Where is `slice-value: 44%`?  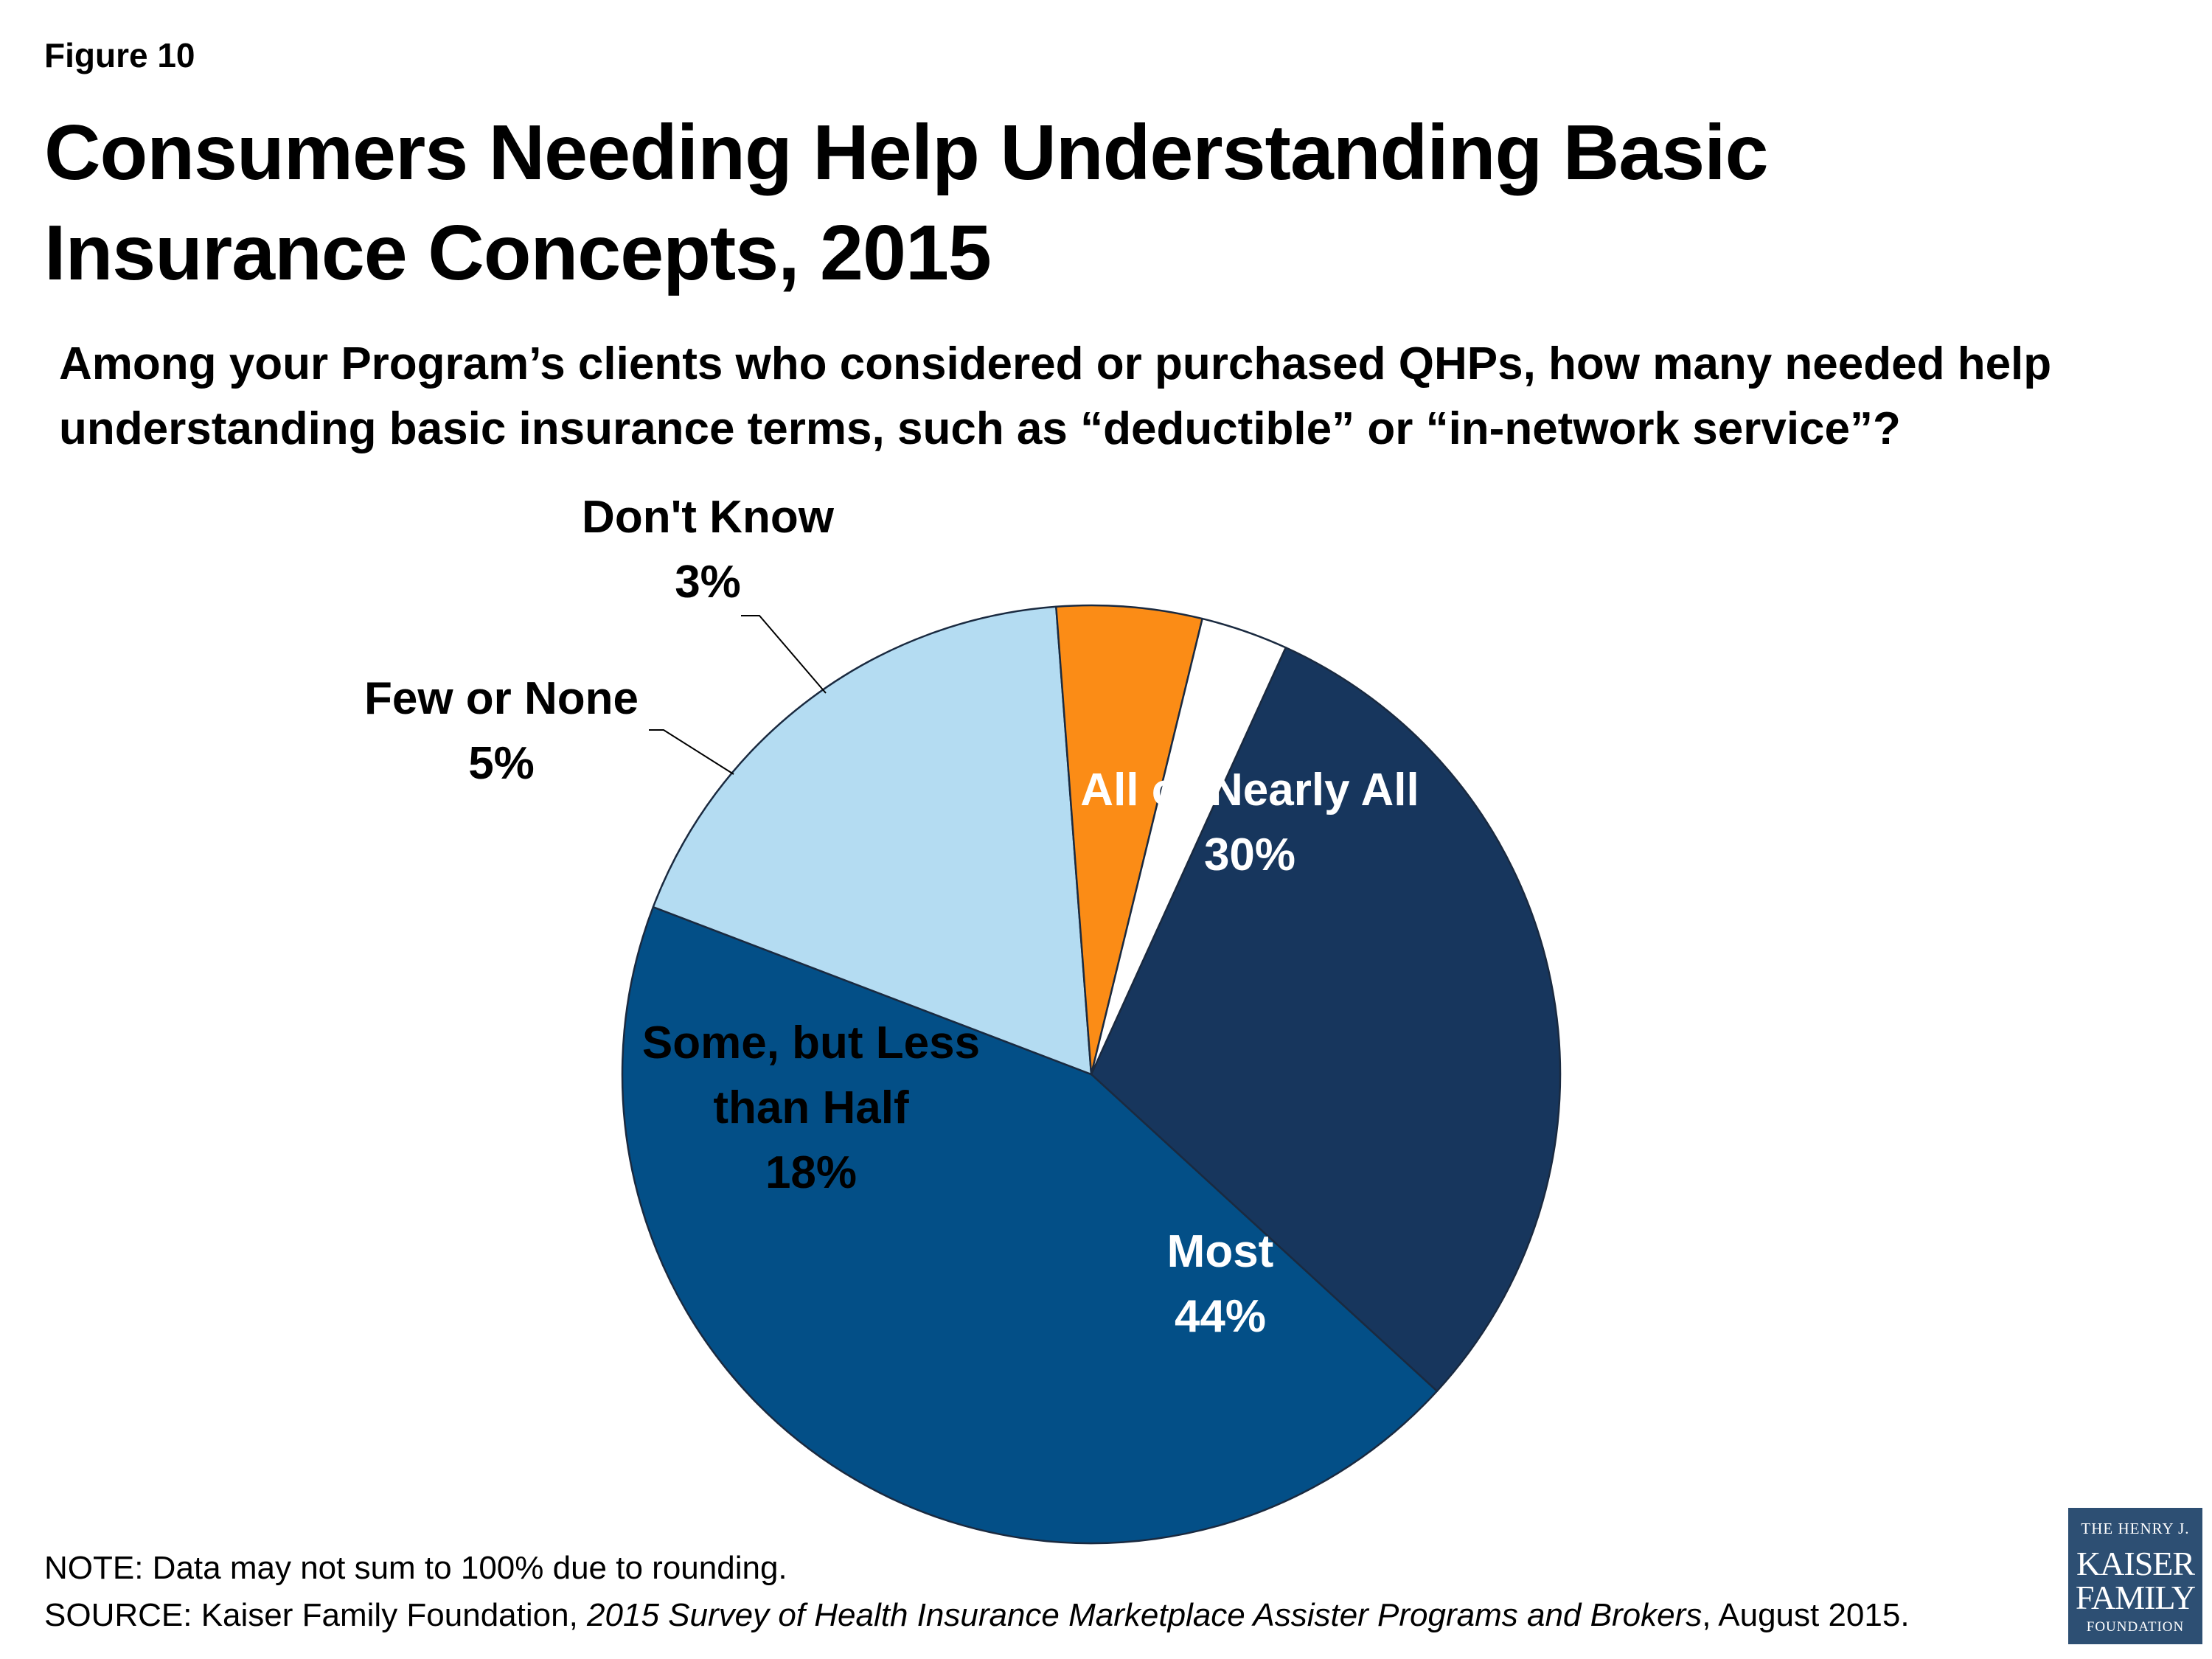 slice-value: 44% is located at coordinates (1220, 1316).